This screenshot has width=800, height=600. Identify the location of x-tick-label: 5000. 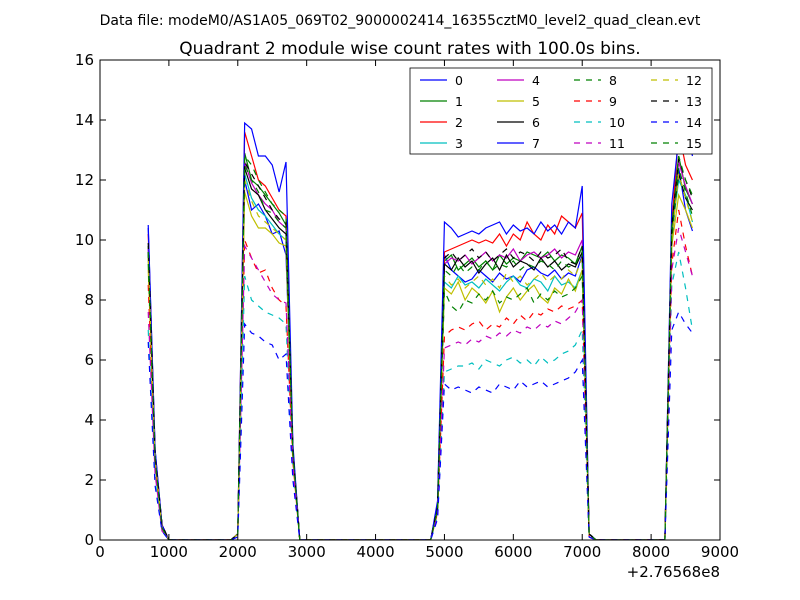
(444, 552).